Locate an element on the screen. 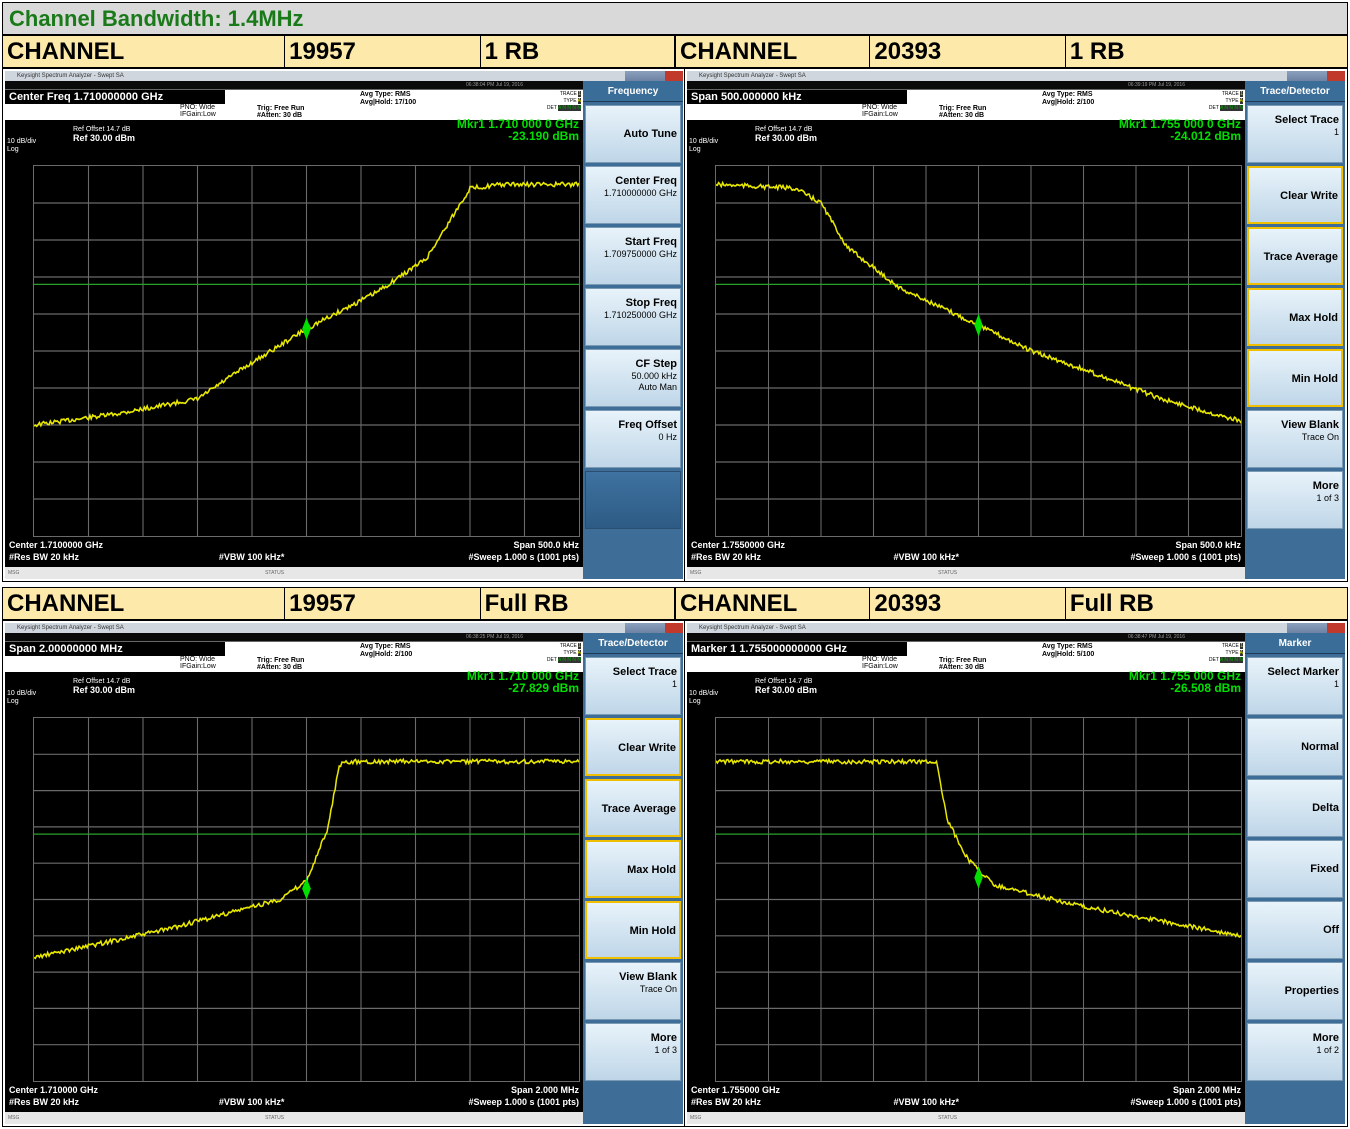  main-parameter: Span 2.00000000 MHz is located at coordinates (115, 649).